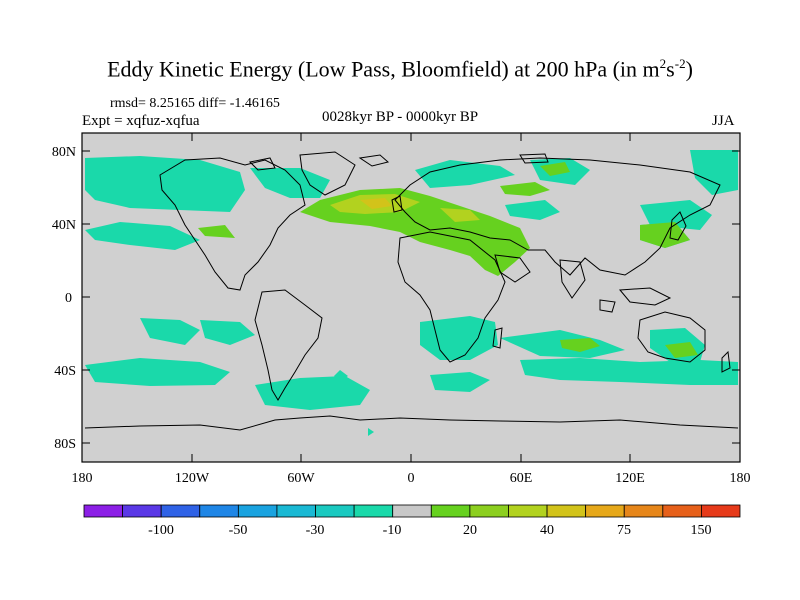 The width and height of the screenshot is (800, 600). Describe the element at coordinates (161, 530) in the screenshot. I see `colorbar-label: -100` at that location.